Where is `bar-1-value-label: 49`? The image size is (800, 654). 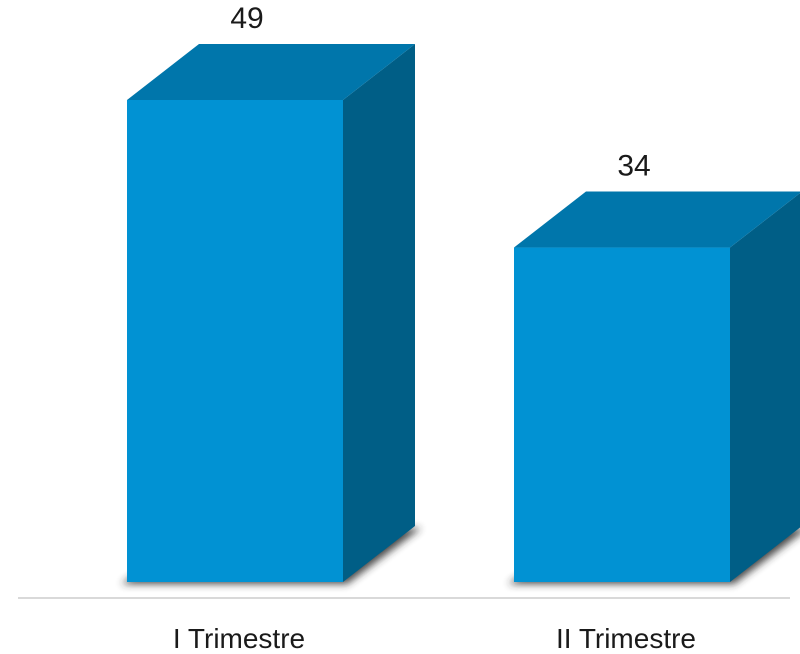 bar-1-value-label: 49 is located at coordinates (246, 18).